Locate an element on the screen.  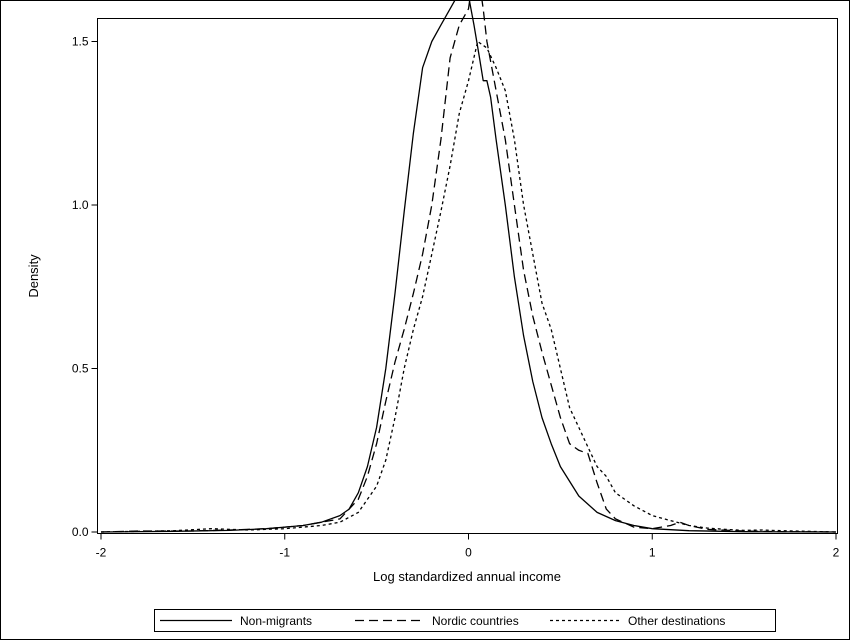
x-tick-label: 2 is located at coordinates (836, 553).